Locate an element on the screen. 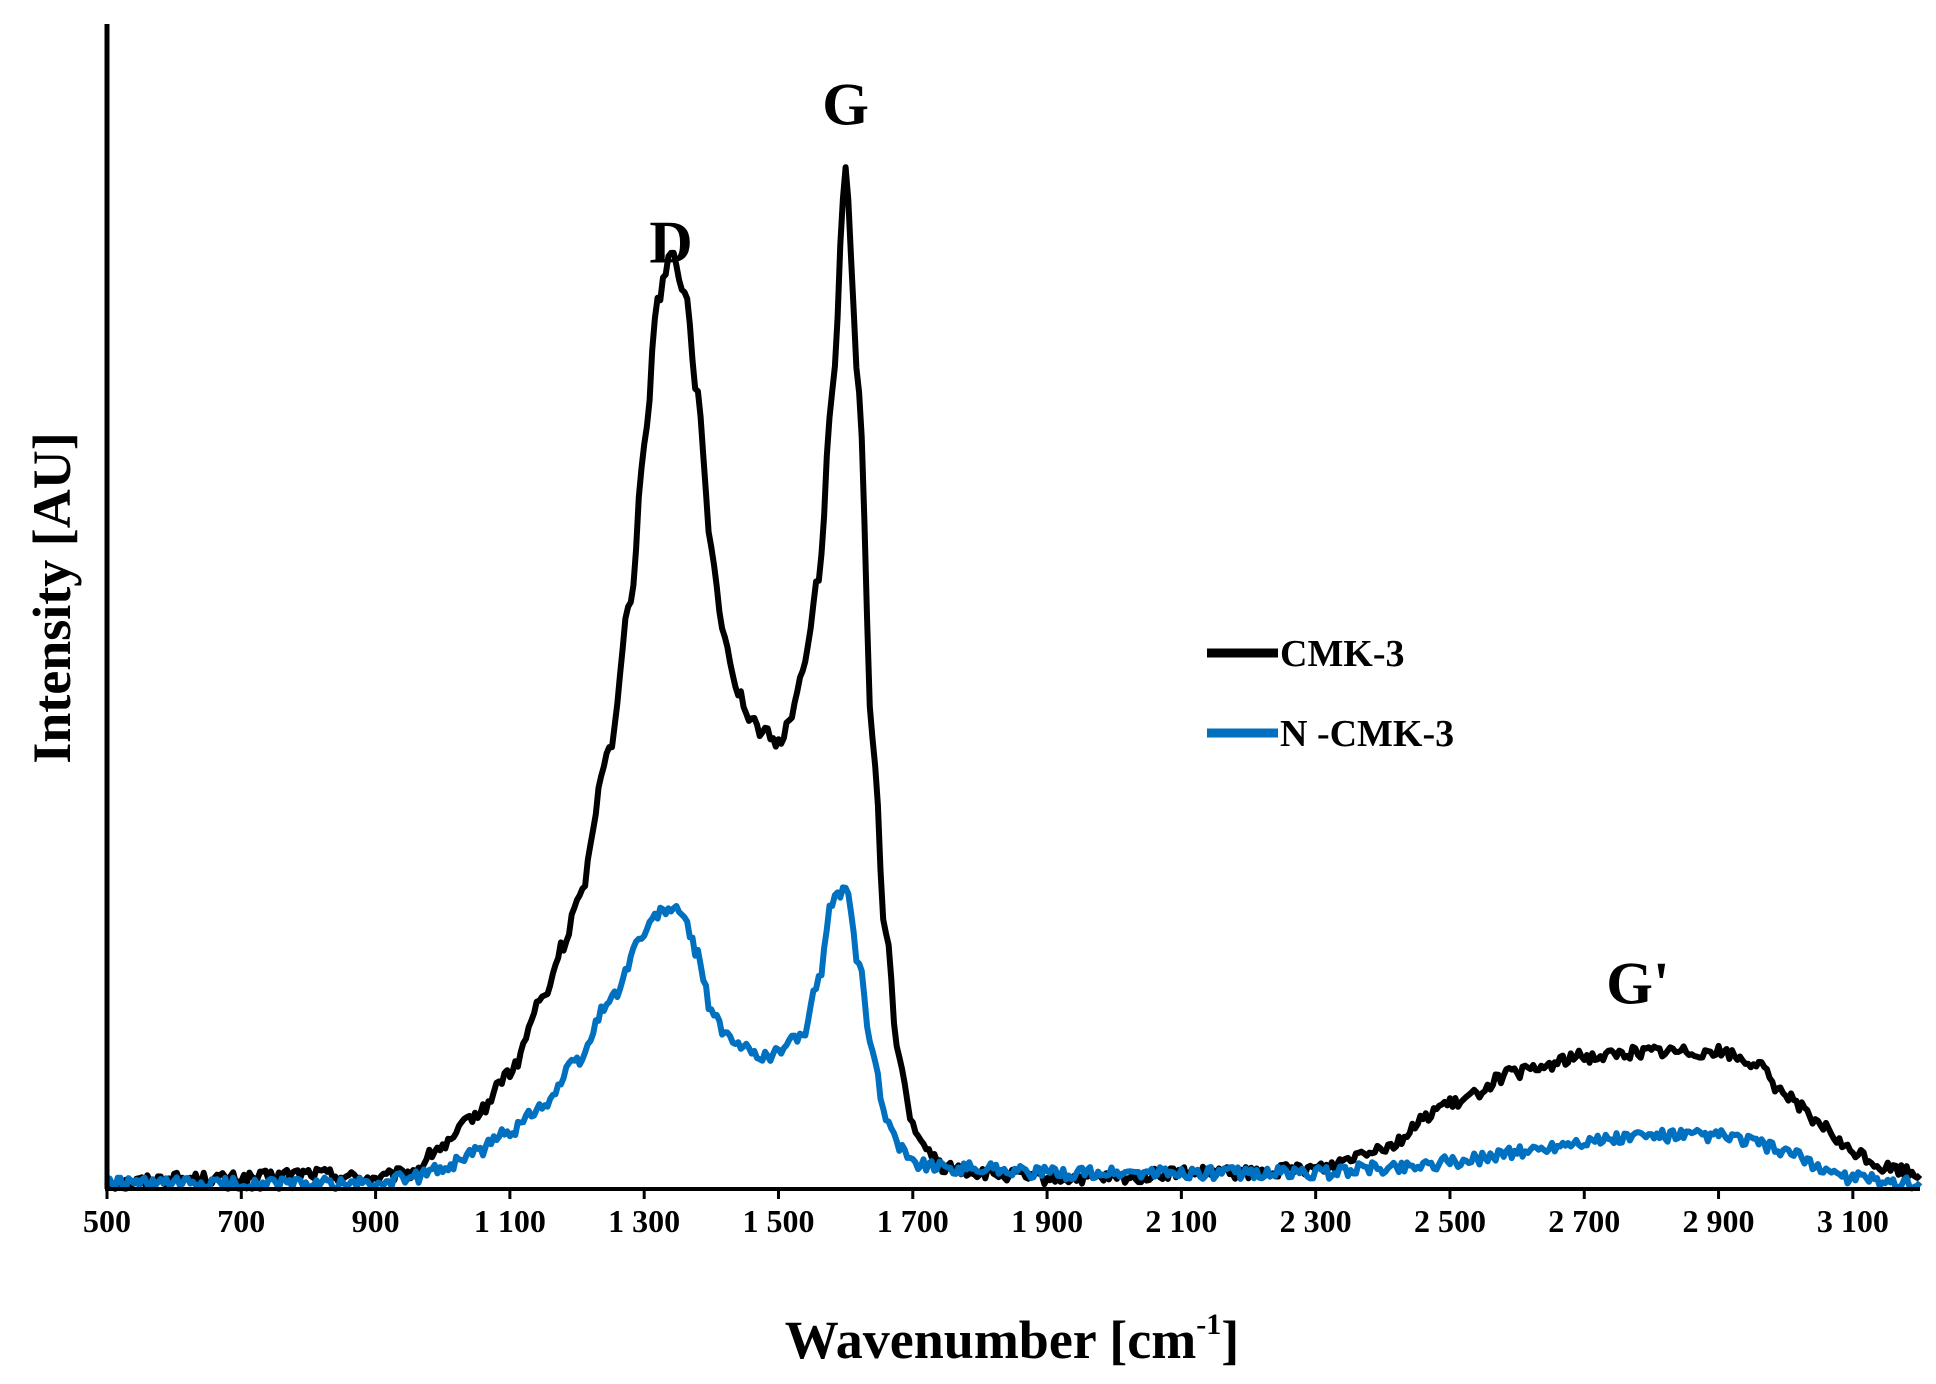 The image size is (1936, 1384). x-tick-label: 700 is located at coordinates (241, 1221).